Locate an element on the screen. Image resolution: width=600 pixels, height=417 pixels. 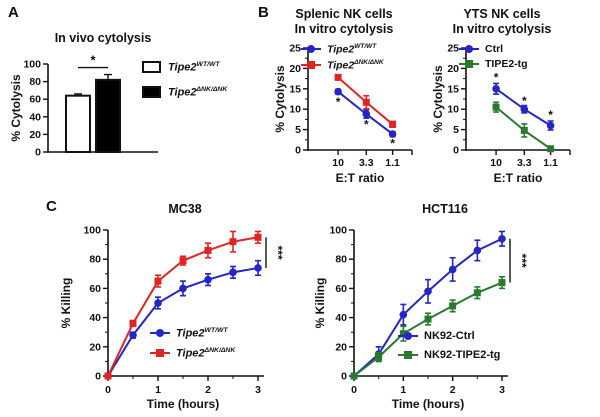
panel-a-label: A is located at coordinates (13, 12).